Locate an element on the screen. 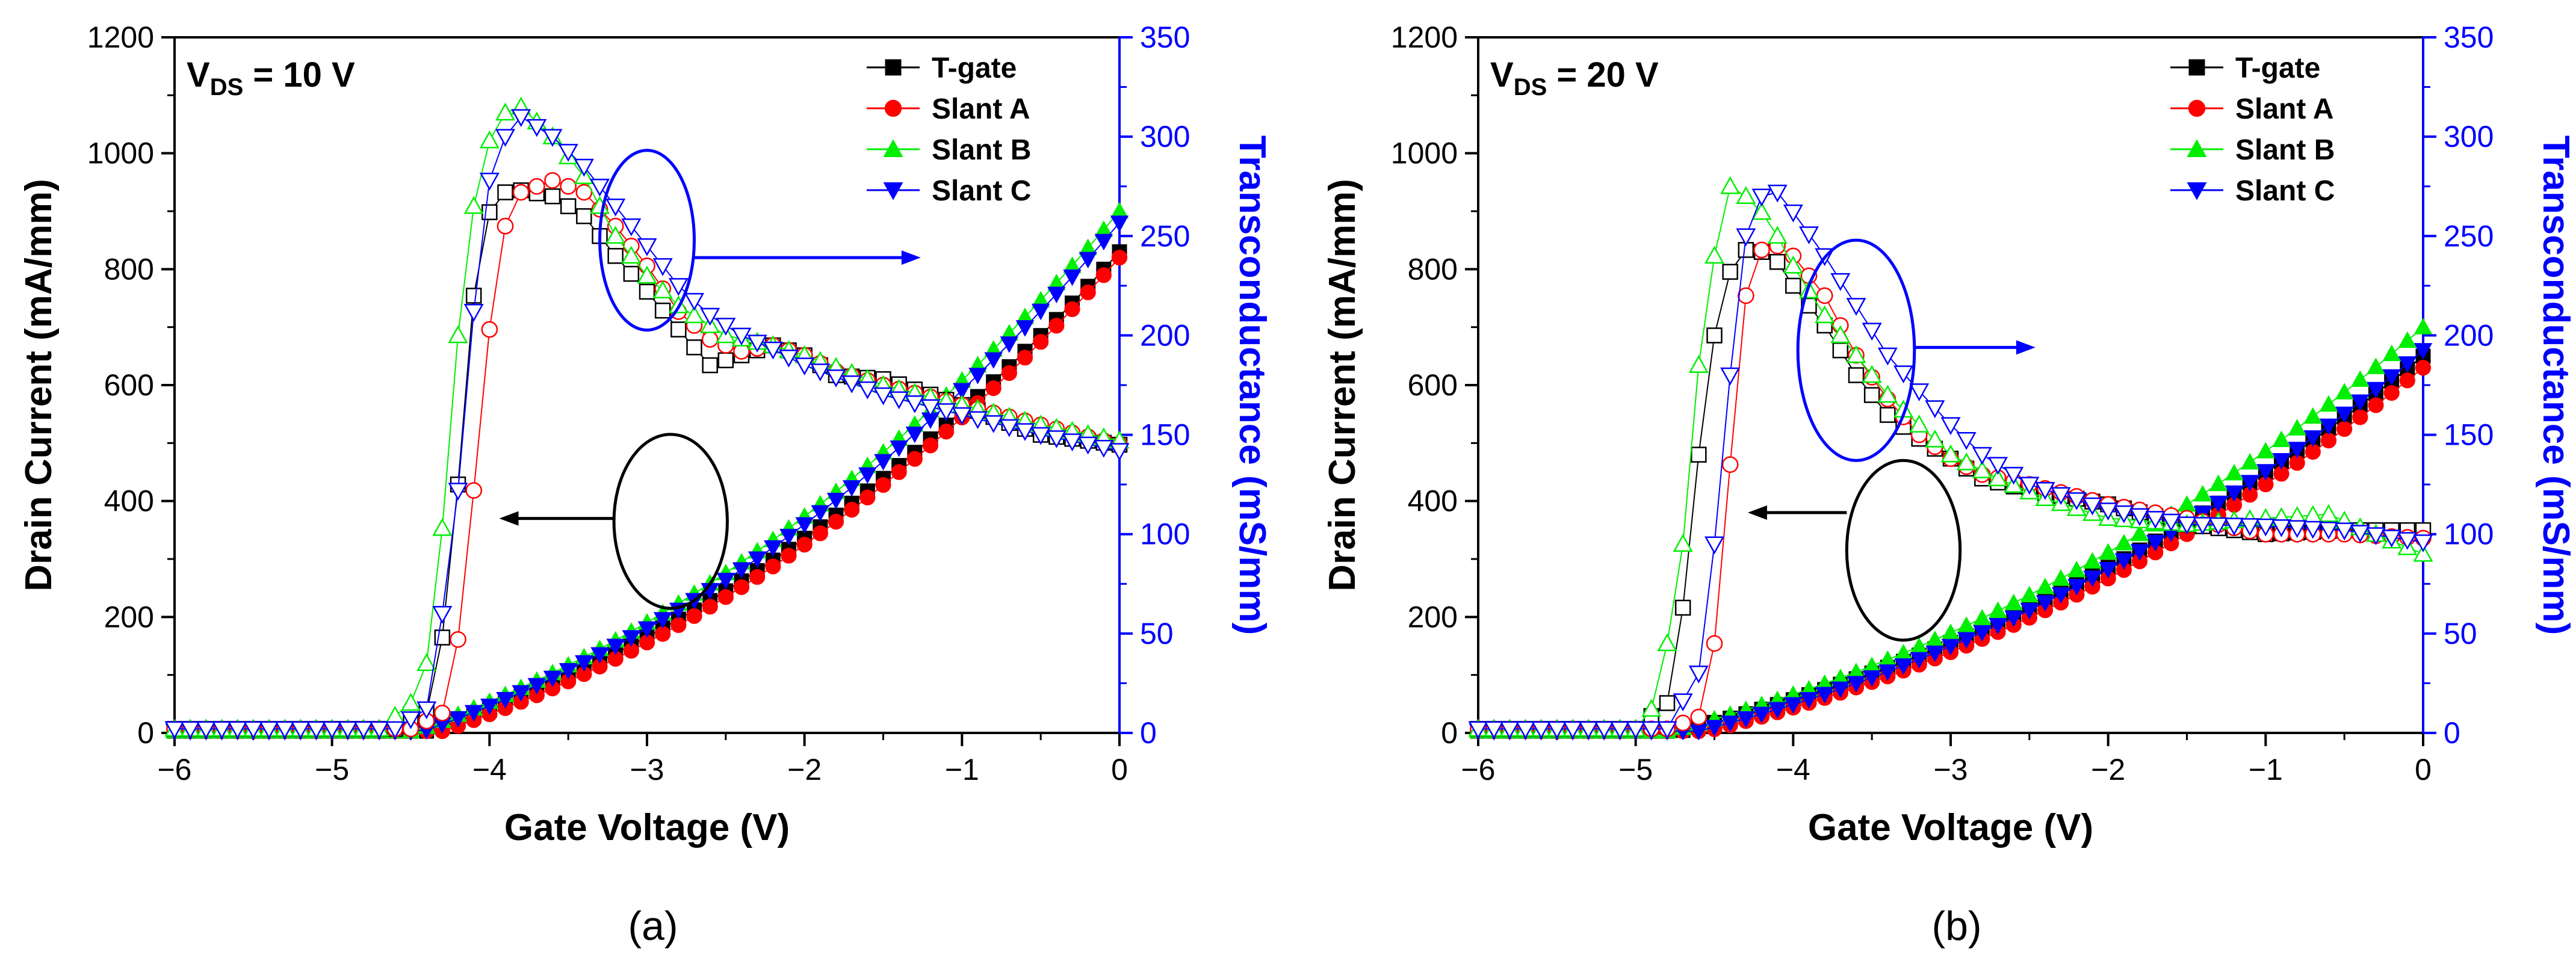 The image size is (2576, 973). x-tick-label: 0 is located at coordinates (2423, 770).